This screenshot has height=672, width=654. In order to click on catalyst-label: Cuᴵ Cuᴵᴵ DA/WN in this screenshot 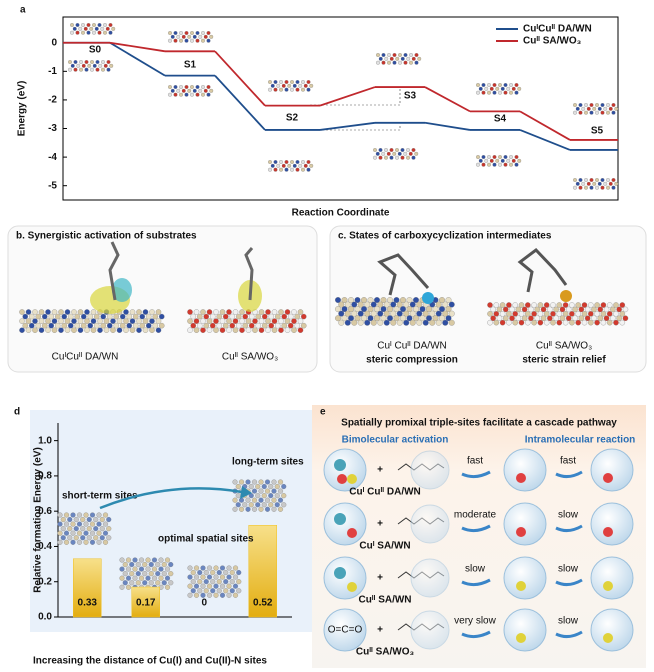, I will do `click(411, 346)`.